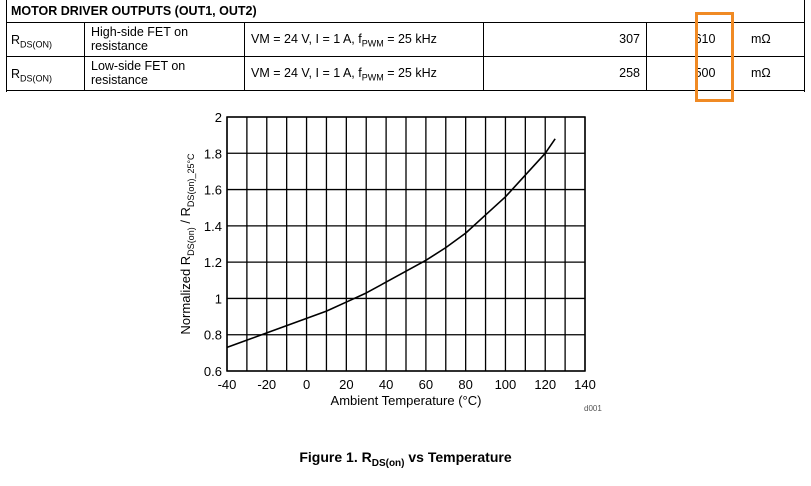 The height and width of the screenshot is (486, 811). What do you see at coordinates (386, 384) in the screenshot?
I see `x-tick-label: 40` at bounding box center [386, 384].